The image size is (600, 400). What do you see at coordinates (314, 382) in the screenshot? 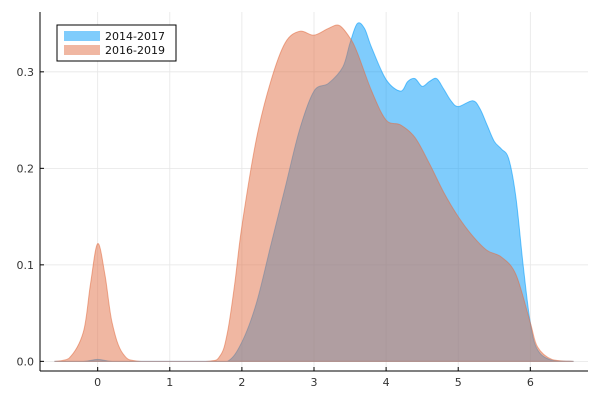
I see `x-tick-label-3: 3` at bounding box center [314, 382].